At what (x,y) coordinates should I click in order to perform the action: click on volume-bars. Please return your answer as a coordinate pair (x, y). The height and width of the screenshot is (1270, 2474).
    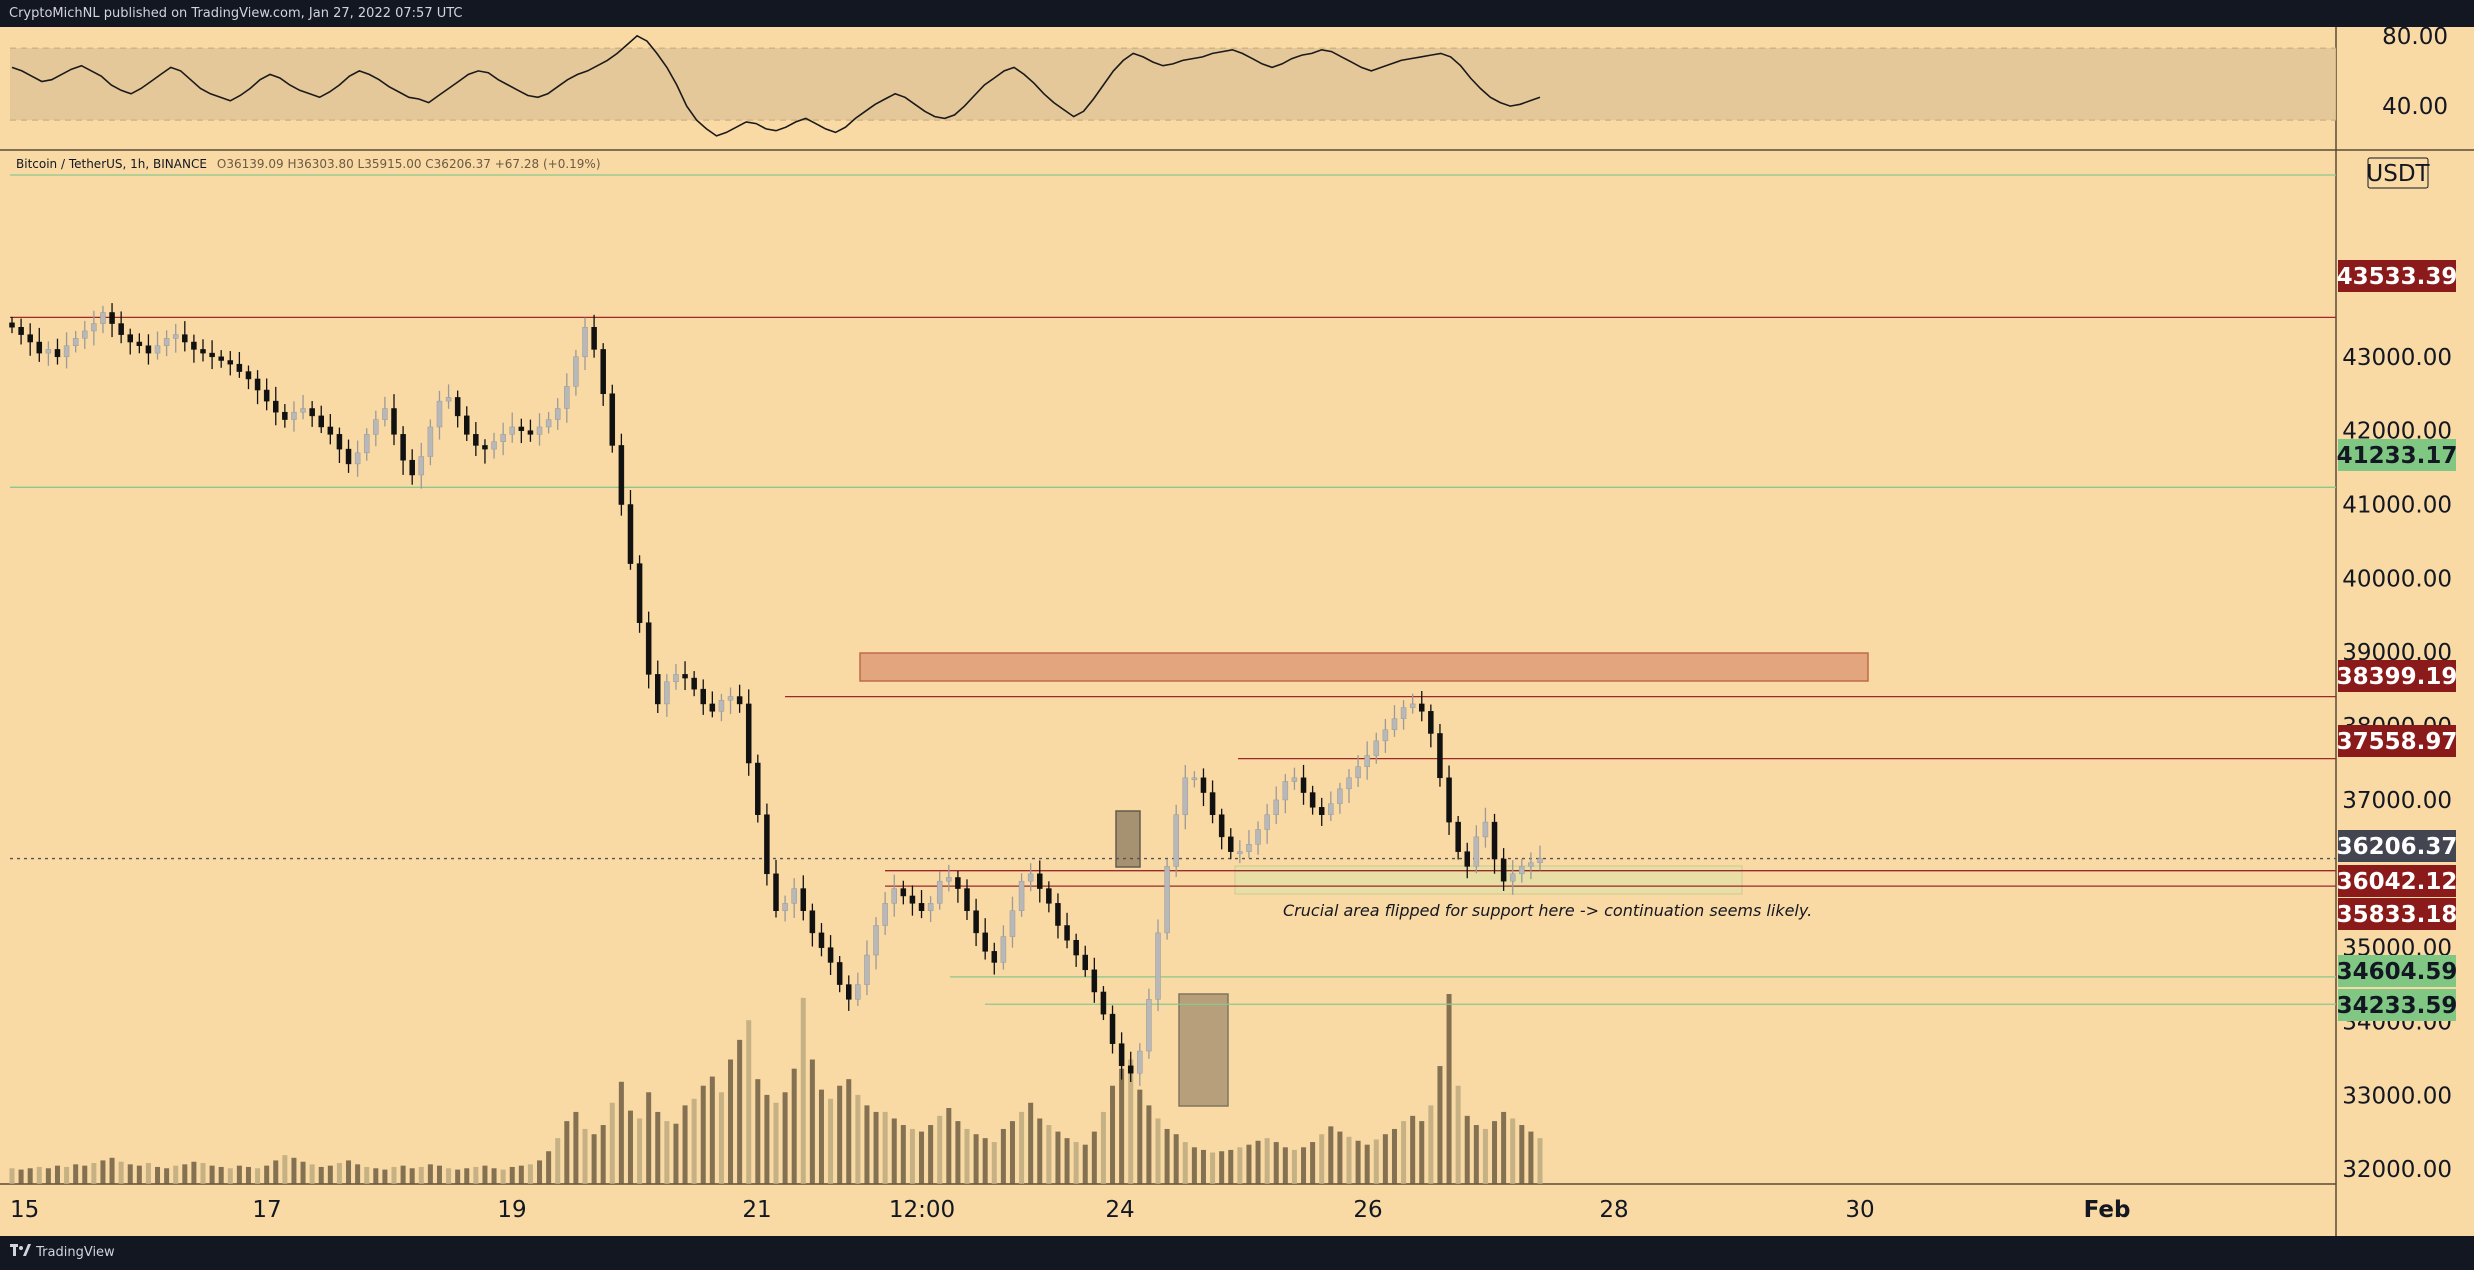
    Looking at the image, I should click on (776, 1089).